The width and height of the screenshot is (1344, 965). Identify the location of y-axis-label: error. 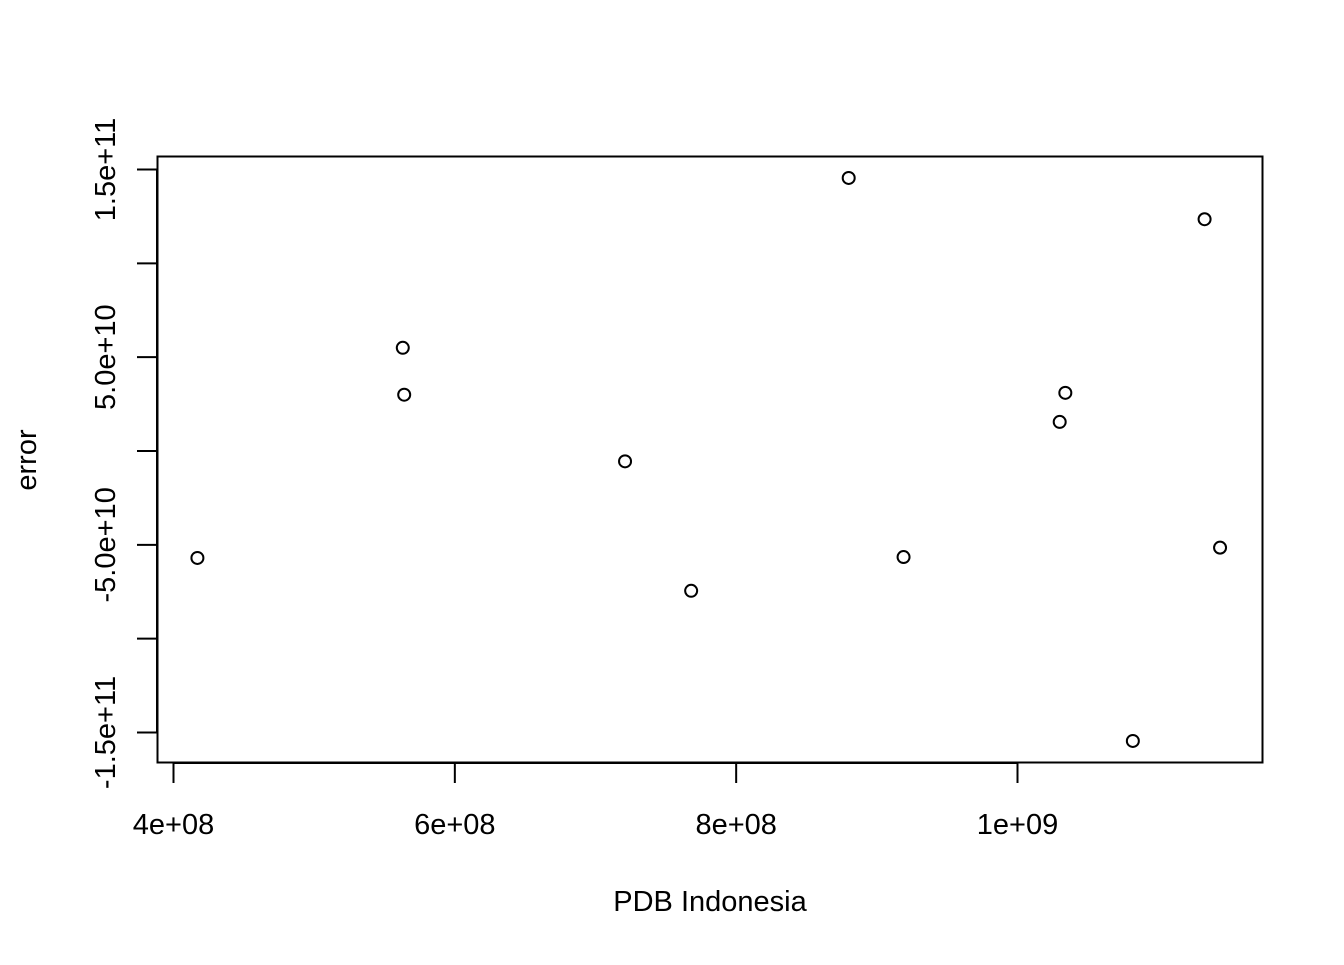
(27, 460).